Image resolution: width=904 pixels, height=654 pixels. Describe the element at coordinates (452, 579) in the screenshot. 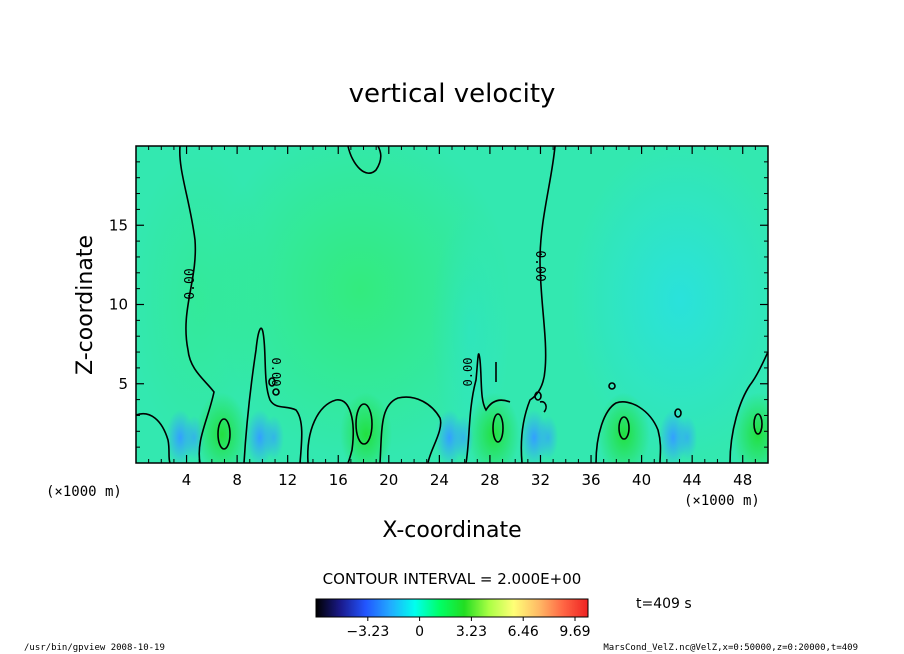

I see `contour-interval: CONTOUR INTERVAL = 2.000E+00` at that location.